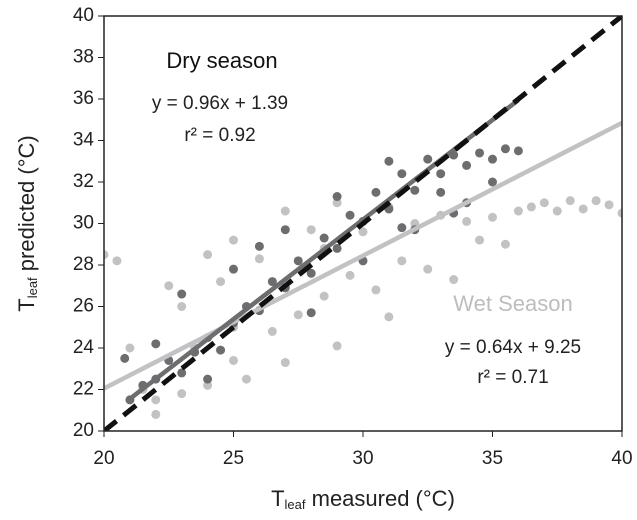 This screenshot has width=637, height=520. I want to click on y-tick-label: 34, so click(84, 140).